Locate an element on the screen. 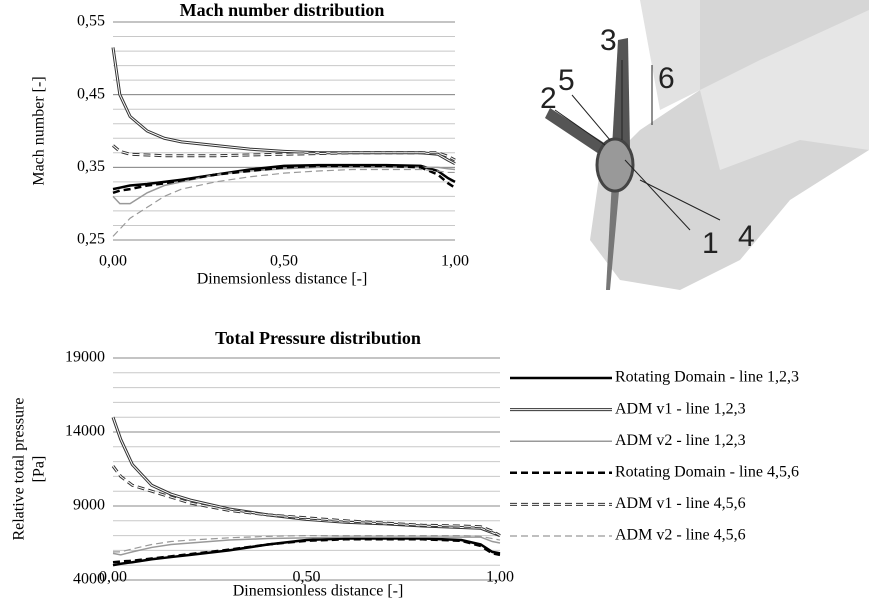  probe-label: 5 is located at coordinates (566, 80).